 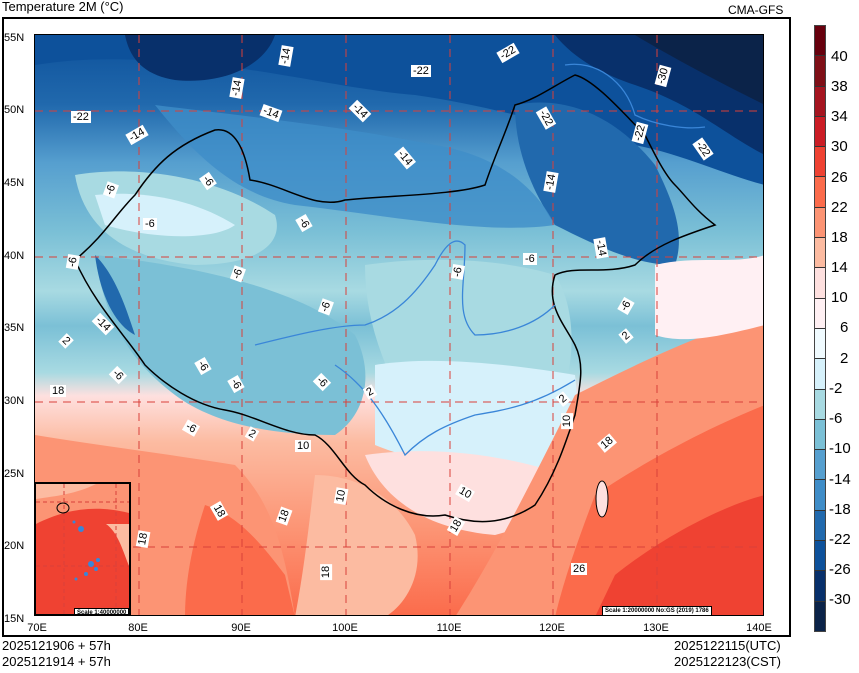 What do you see at coordinates (552, 628) in the screenshot?
I see `longitude-label: 120E` at bounding box center [552, 628].